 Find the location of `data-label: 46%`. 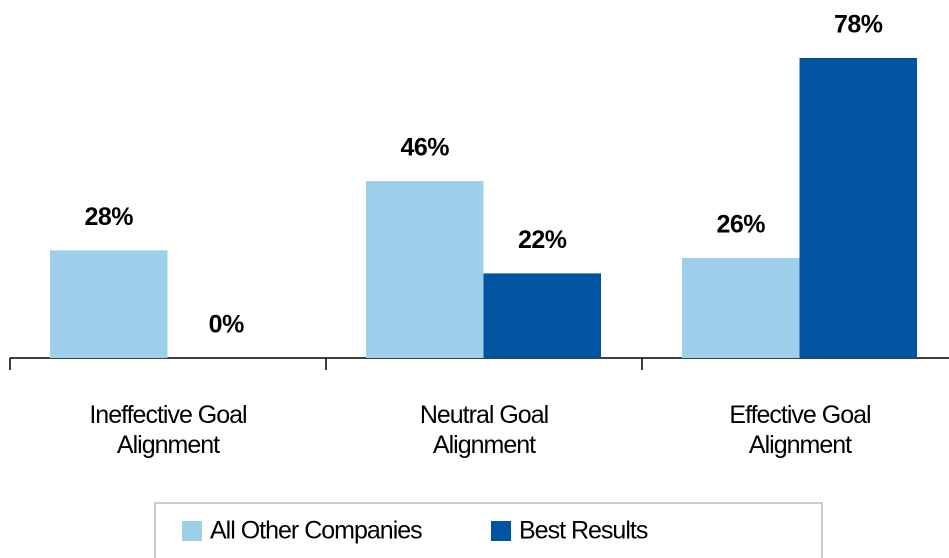

data-label: 46% is located at coordinates (424, 148).